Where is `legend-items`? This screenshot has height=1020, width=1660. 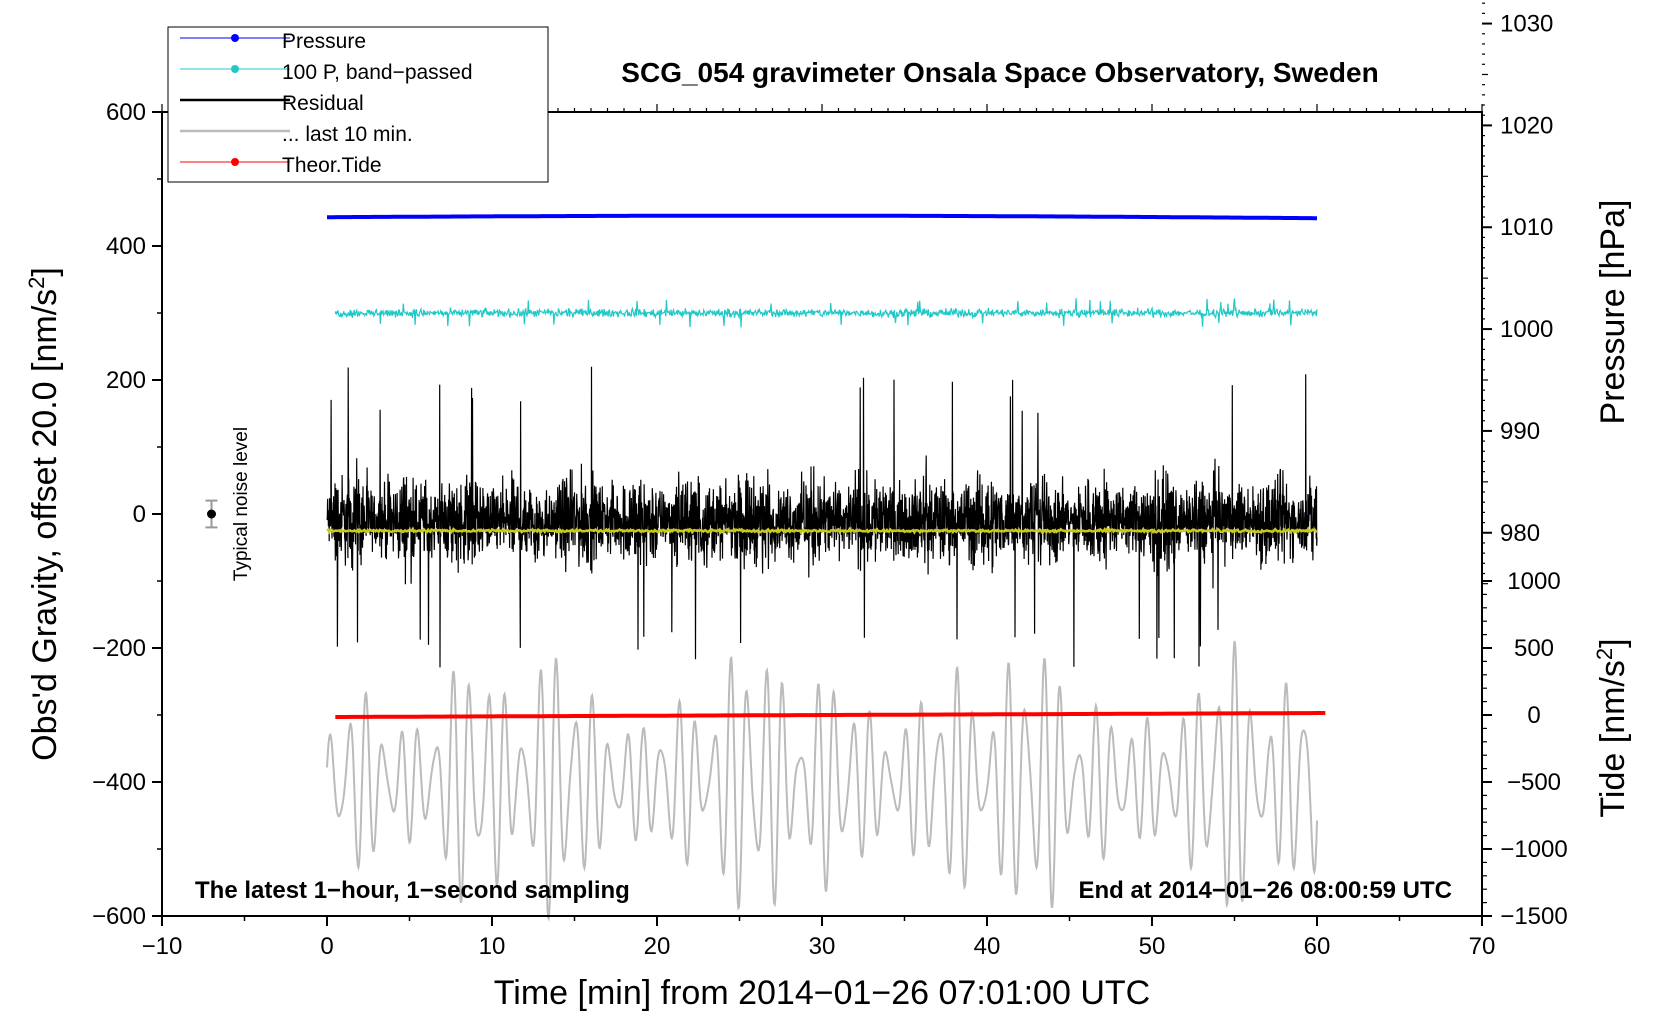
legend-items is located at coordinates (235, 100).